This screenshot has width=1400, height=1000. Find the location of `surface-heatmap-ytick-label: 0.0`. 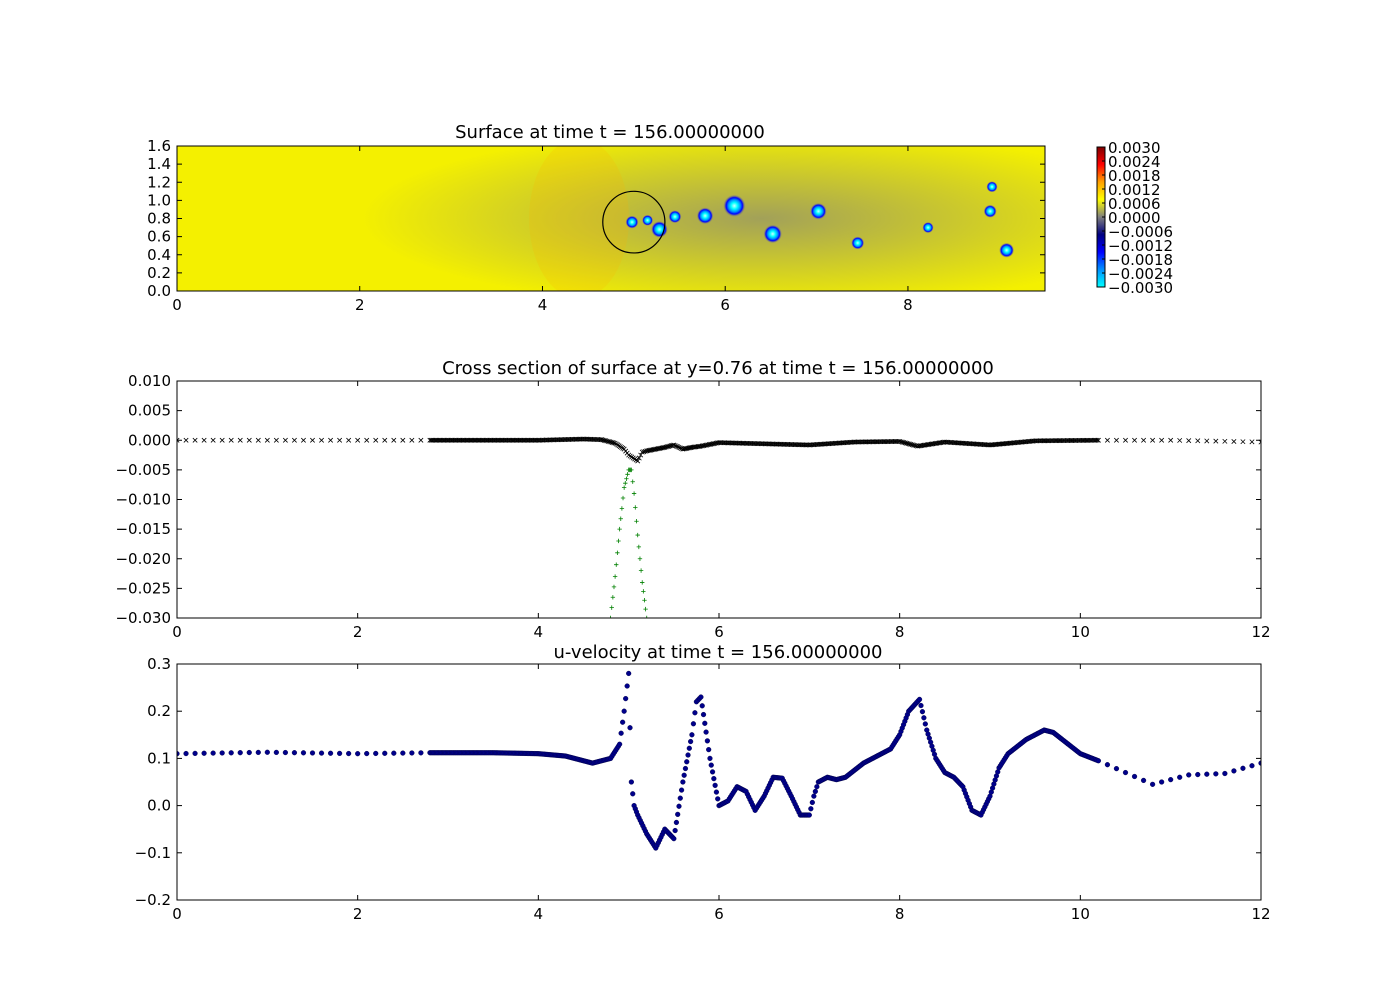

surface-heatmap-ytick-label: 0.0 is located at coordinates (159, 291).